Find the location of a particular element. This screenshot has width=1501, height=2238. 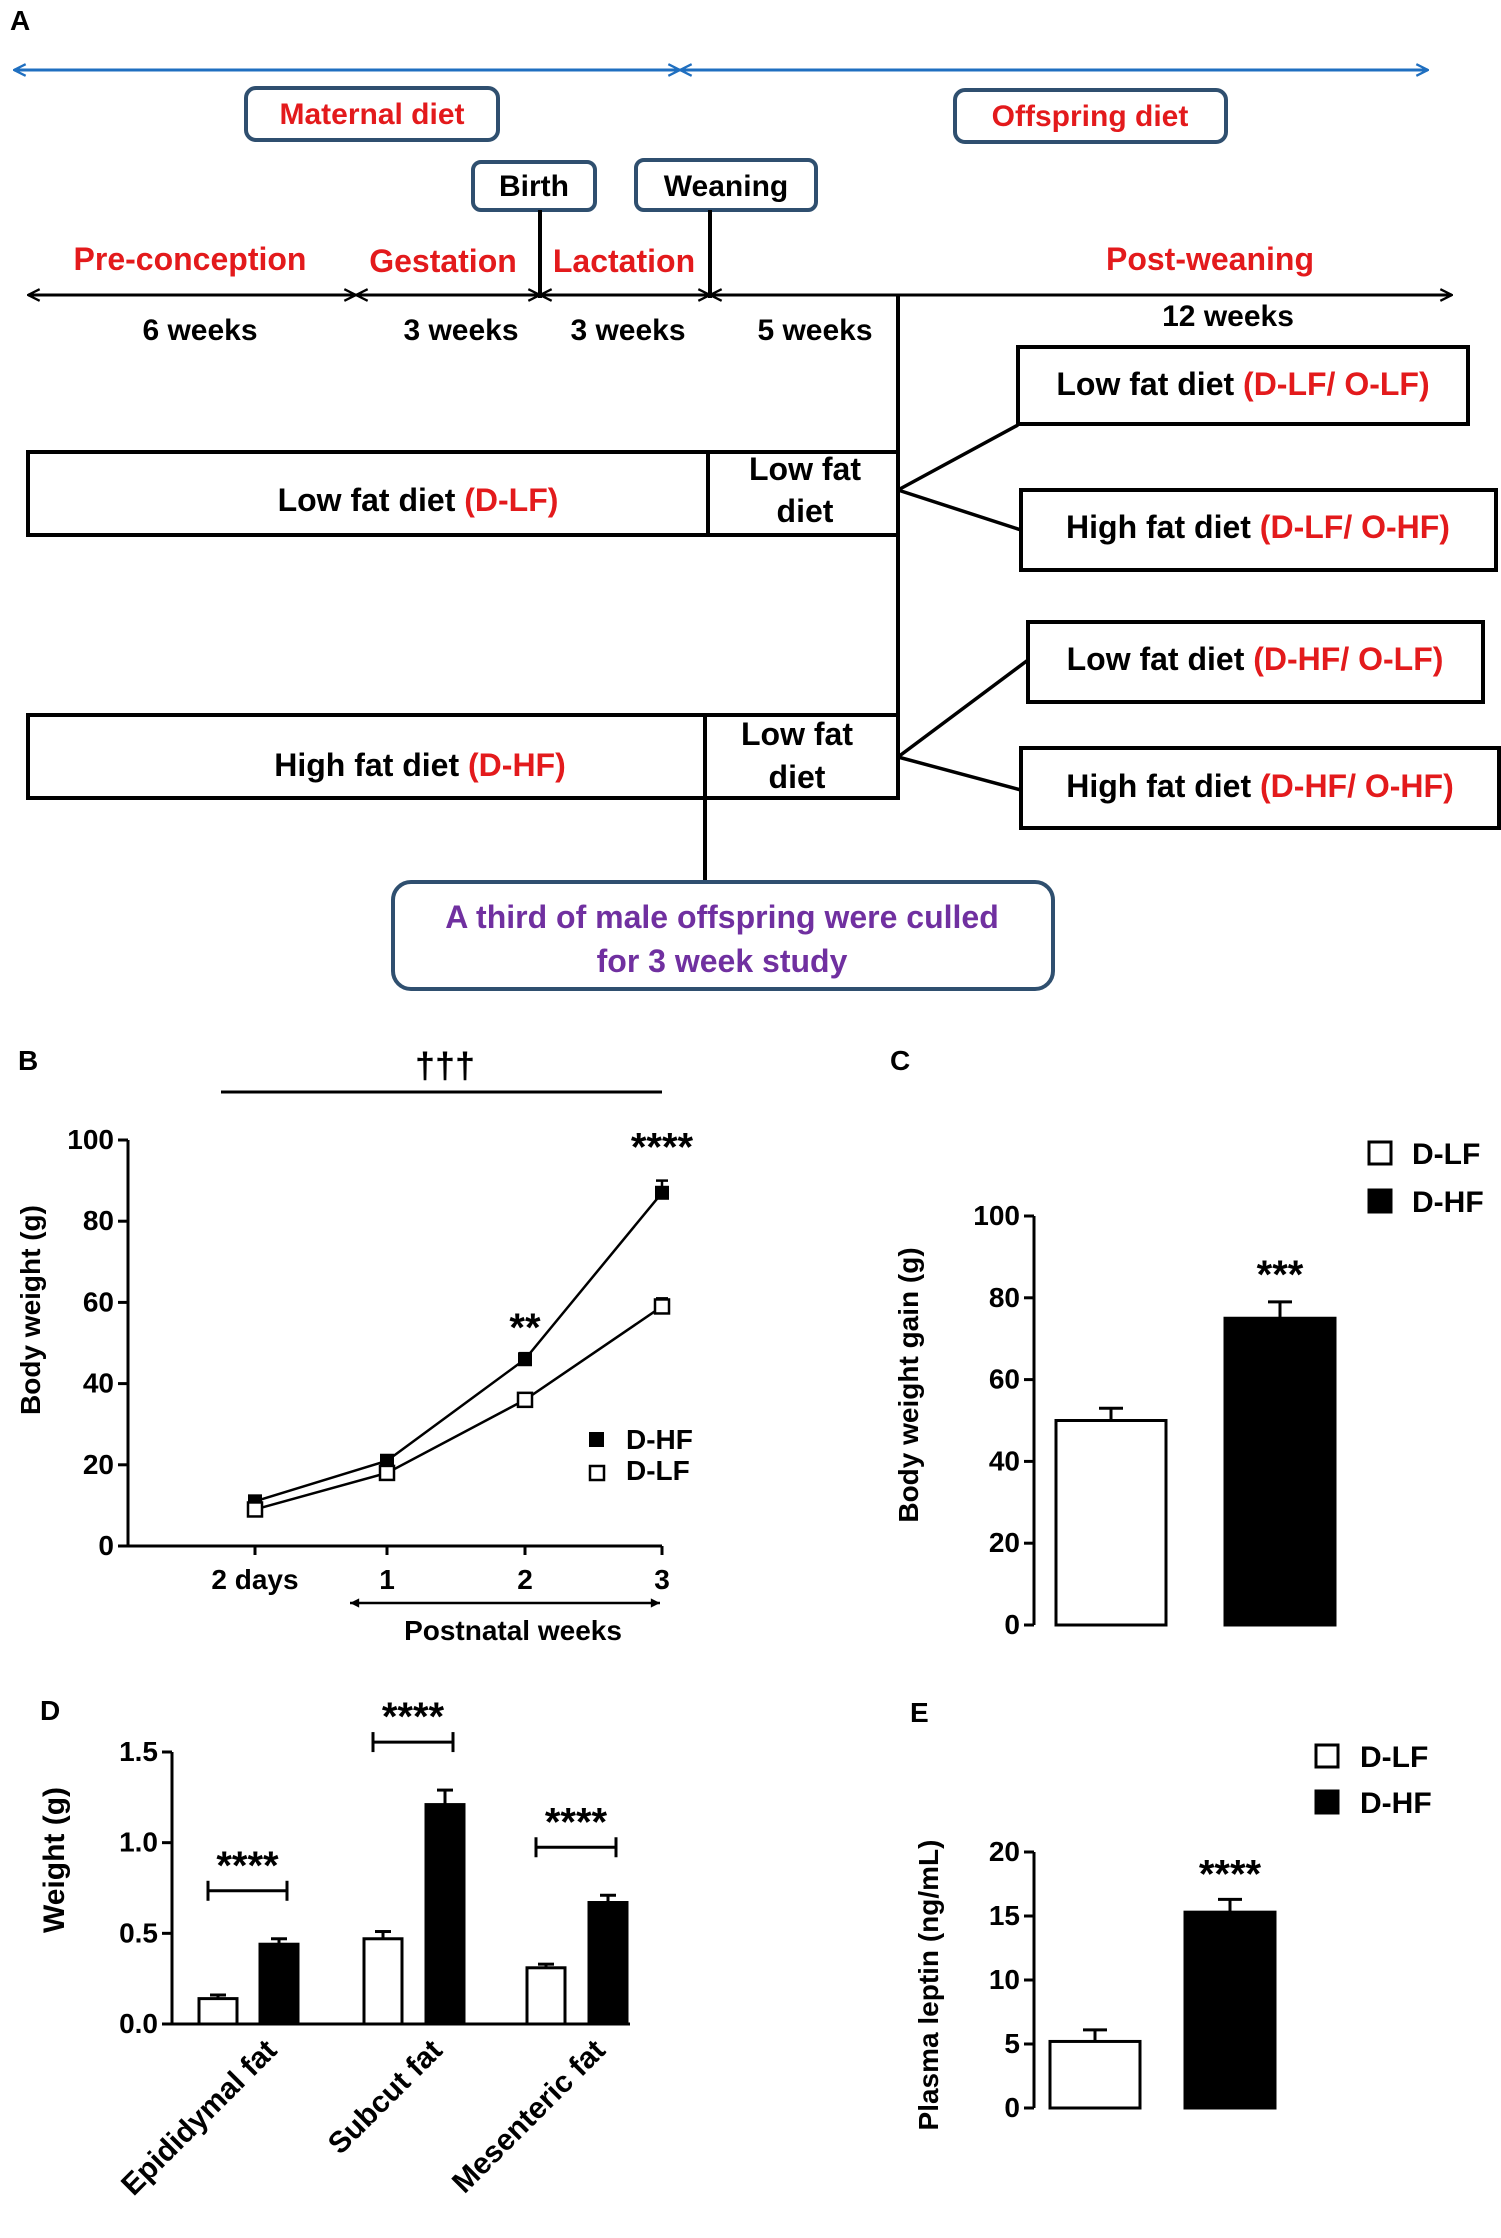

panel-label-a: A is located at coordinates (20, 20).